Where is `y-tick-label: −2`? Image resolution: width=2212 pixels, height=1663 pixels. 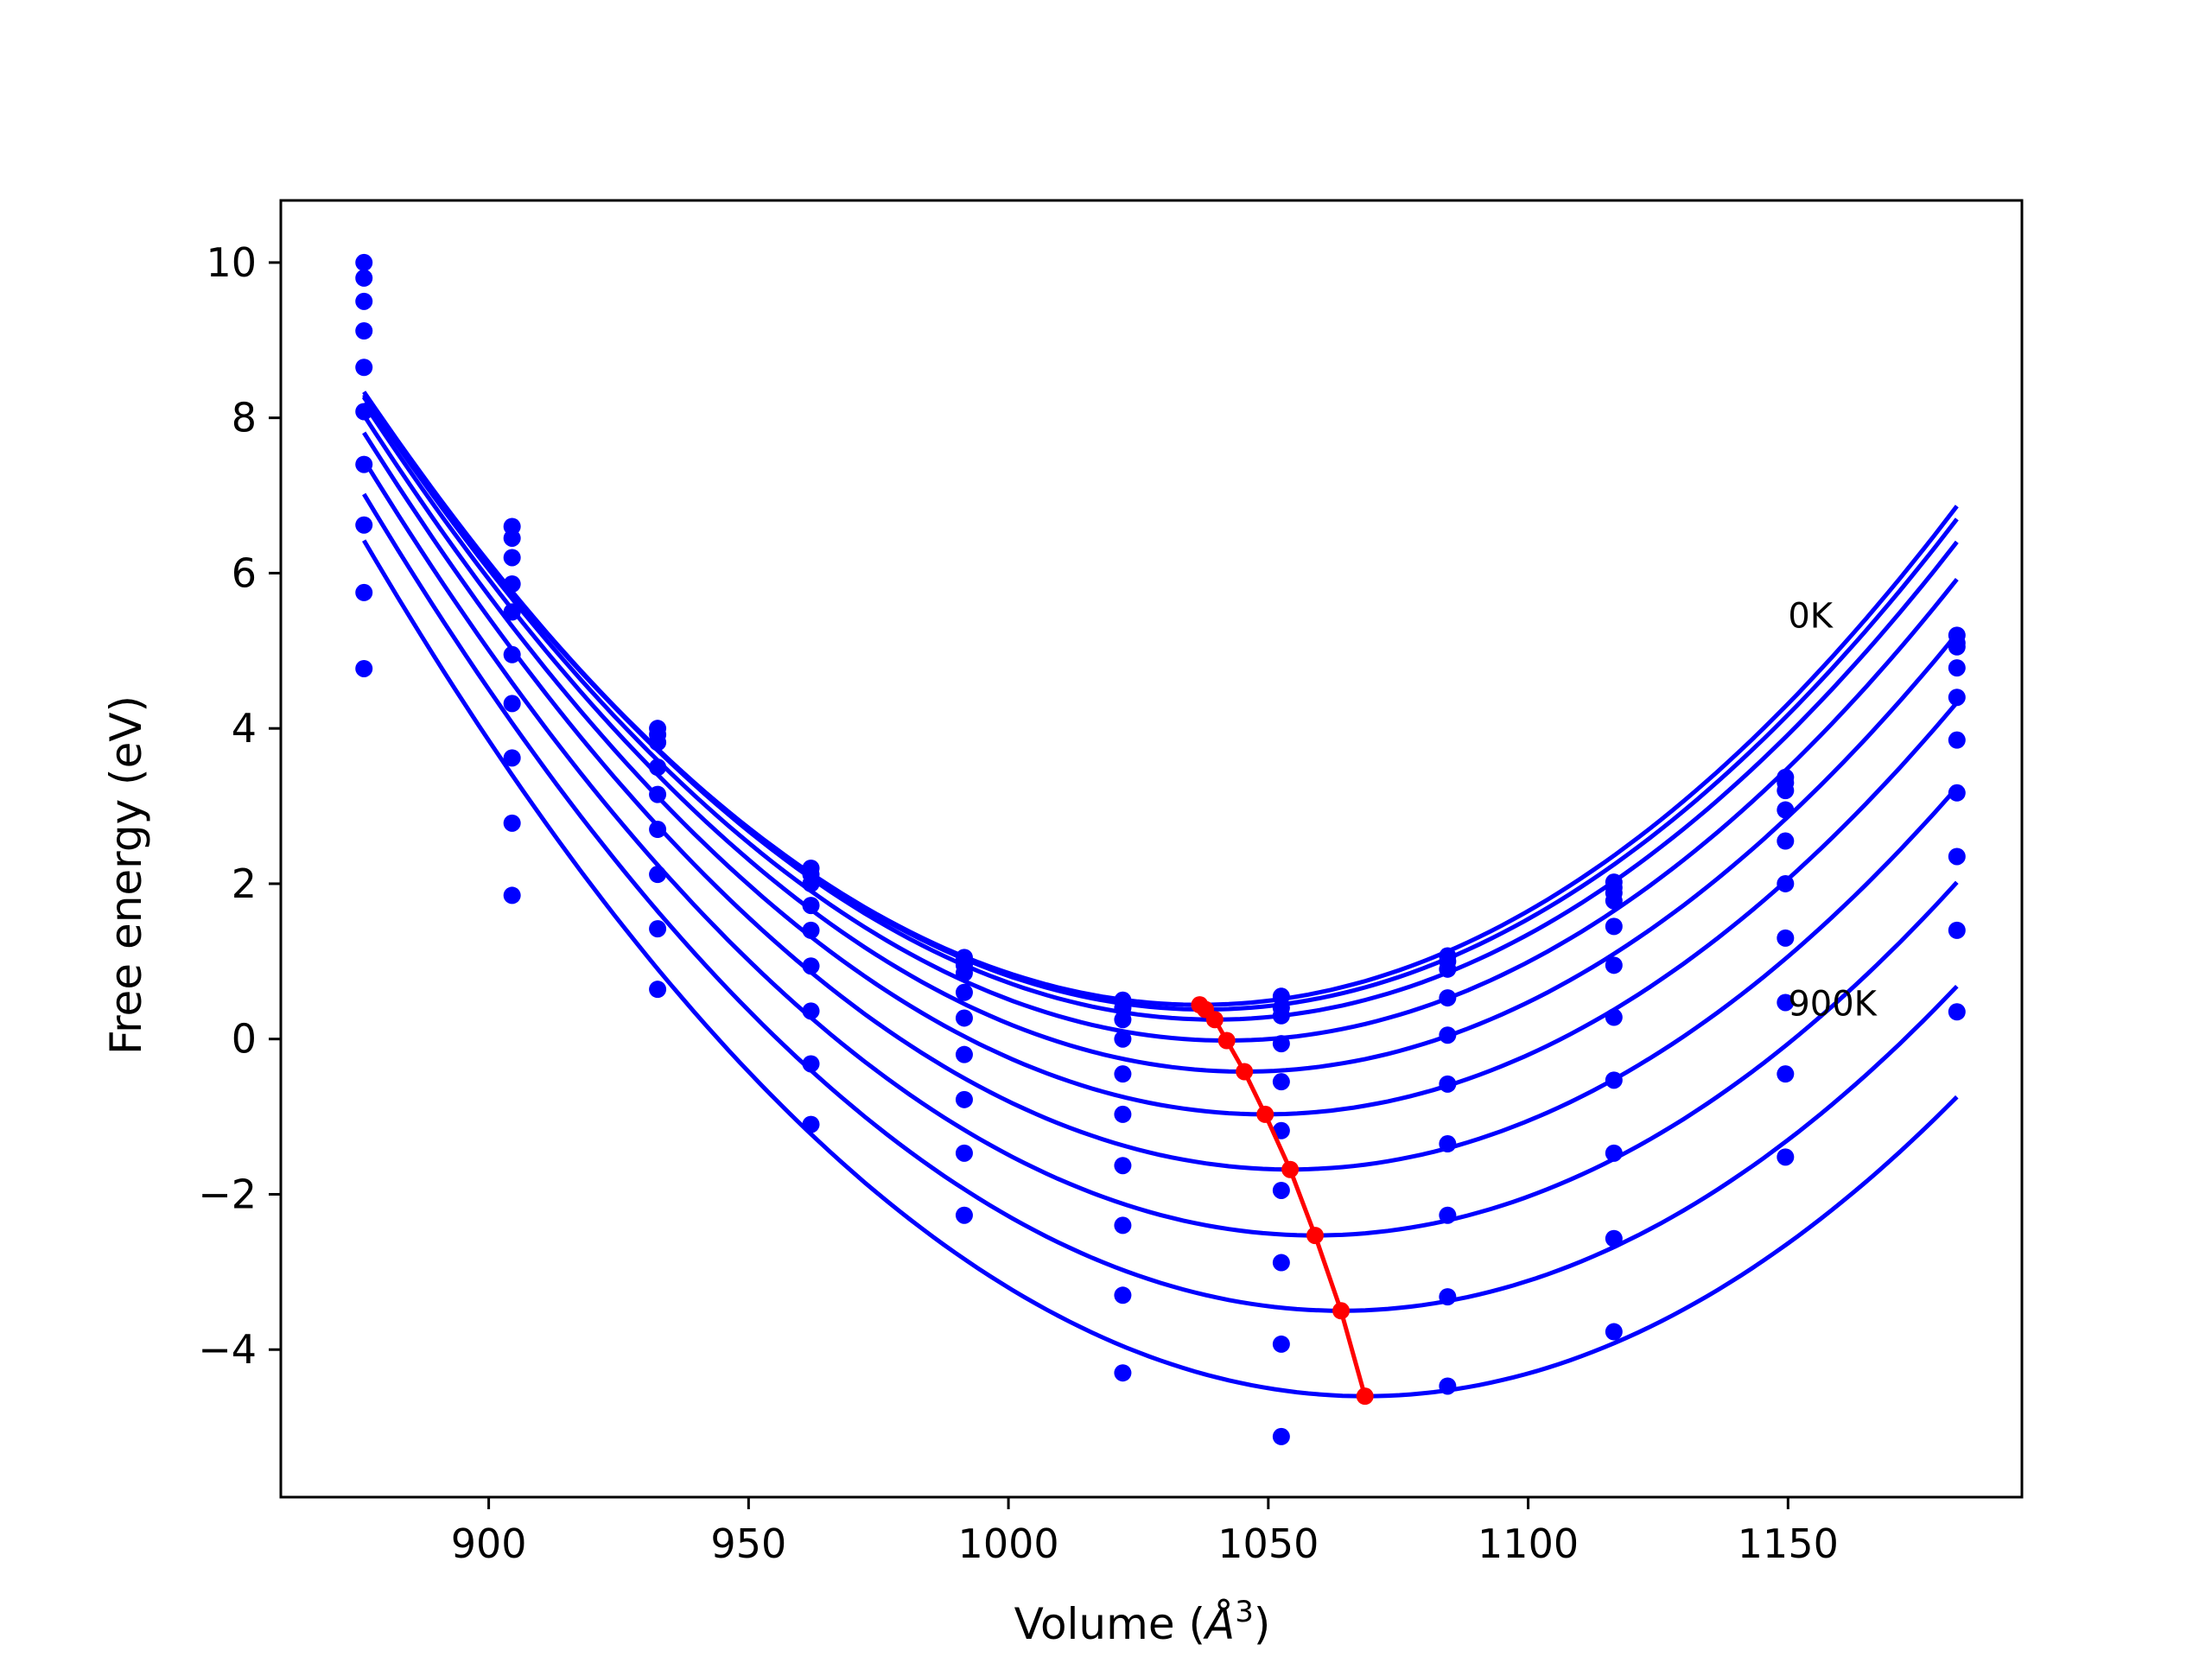 y-tick-label: −2 is located at coordinates (227, 1194).